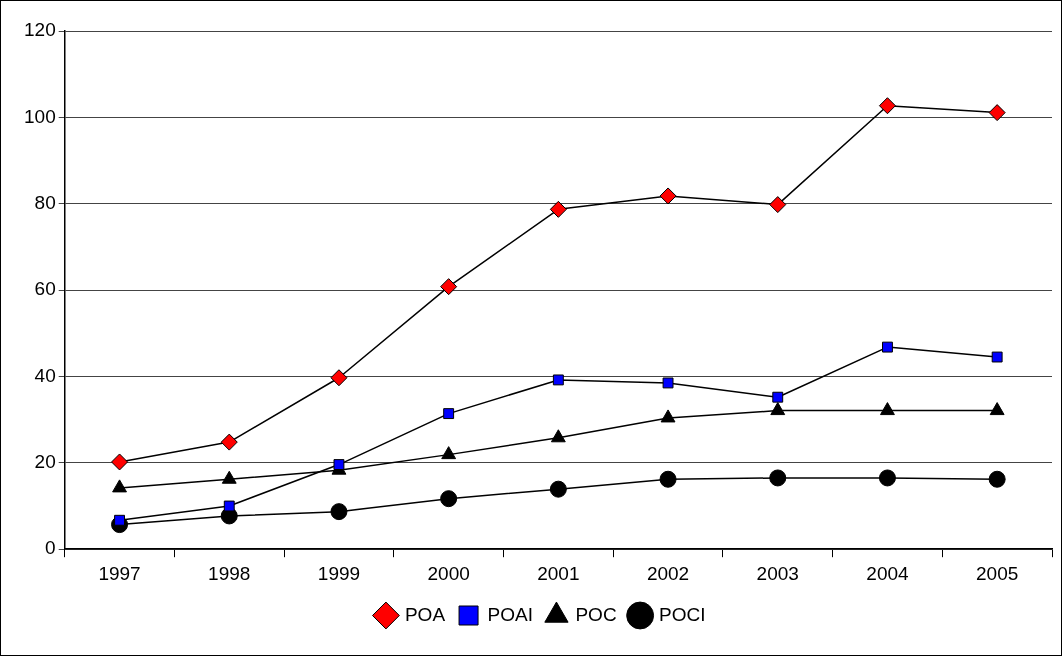 This screenshot has width=1062, height=656. What do you see at coordinates (997, 573) in the screenshot?
I see `x-tick-label: 2005` at bounding box center [997, 573].